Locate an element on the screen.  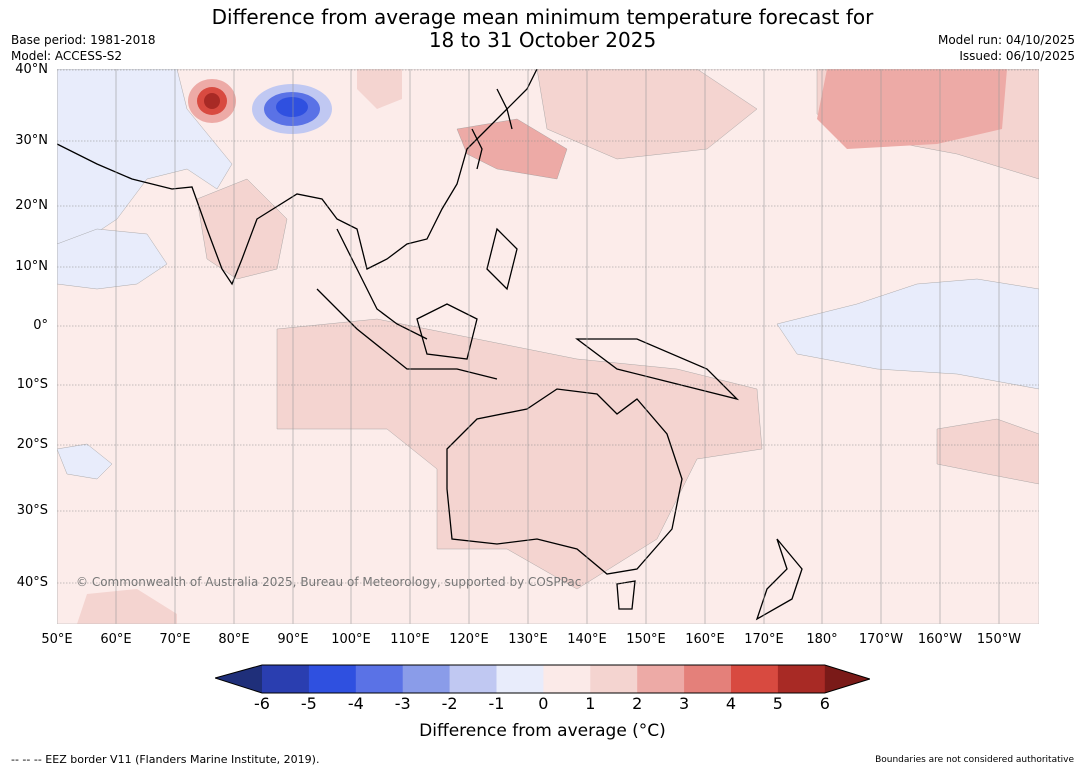
lat-label: 0° is located at coordinates (40, 325).